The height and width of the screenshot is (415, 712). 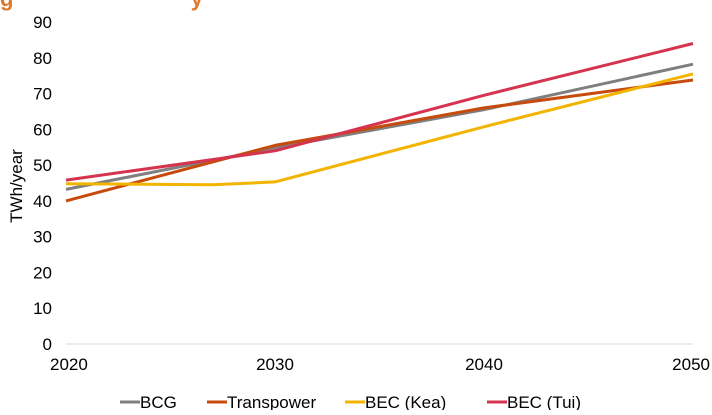 I want to click on legend-label-transpower: Transpower, so click(x=271, y=401).